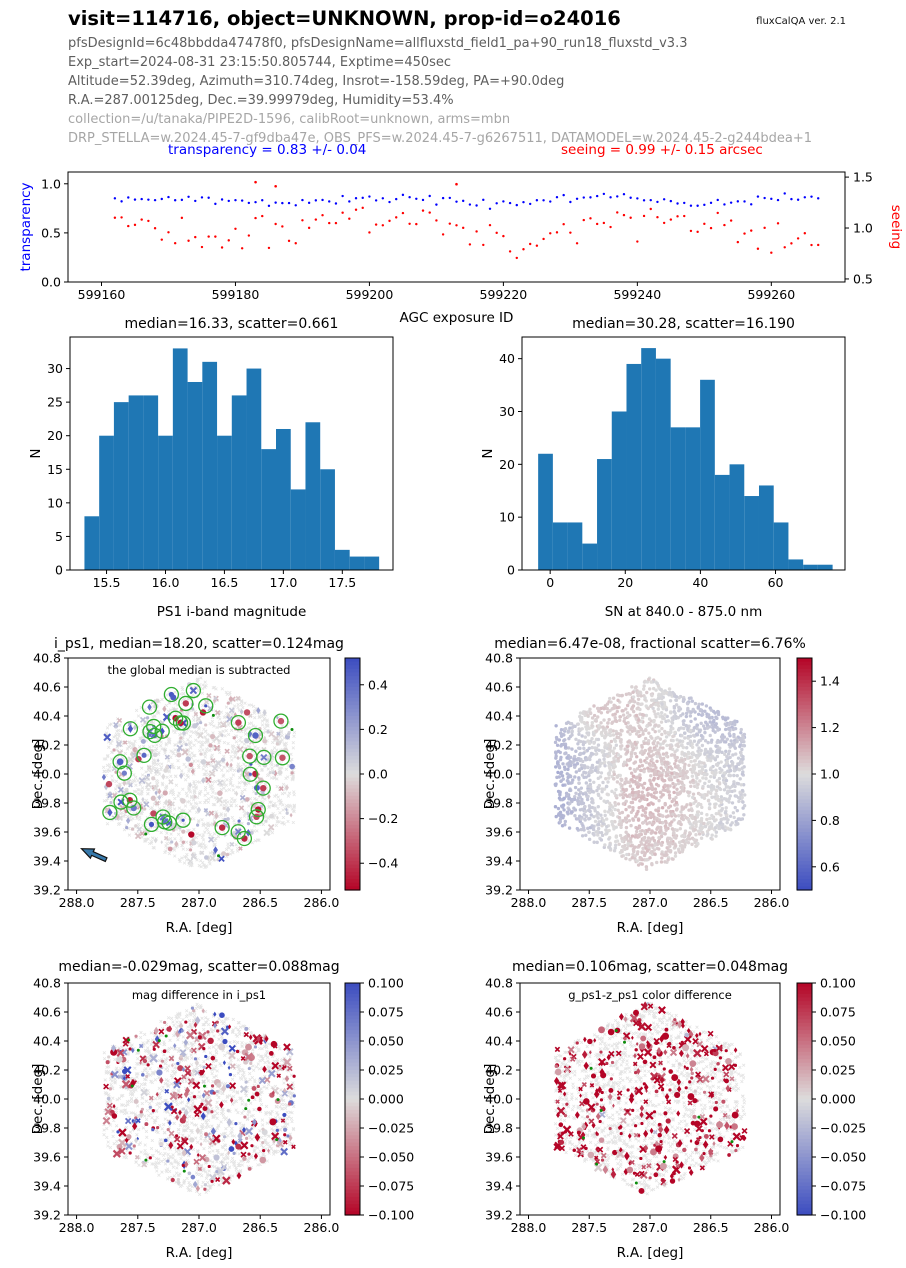 This screenshot has height=1268, width=906. Describe the element at coordinates (838, 1012) in the screenshot. I see `svg-text: 0.075` at that location.